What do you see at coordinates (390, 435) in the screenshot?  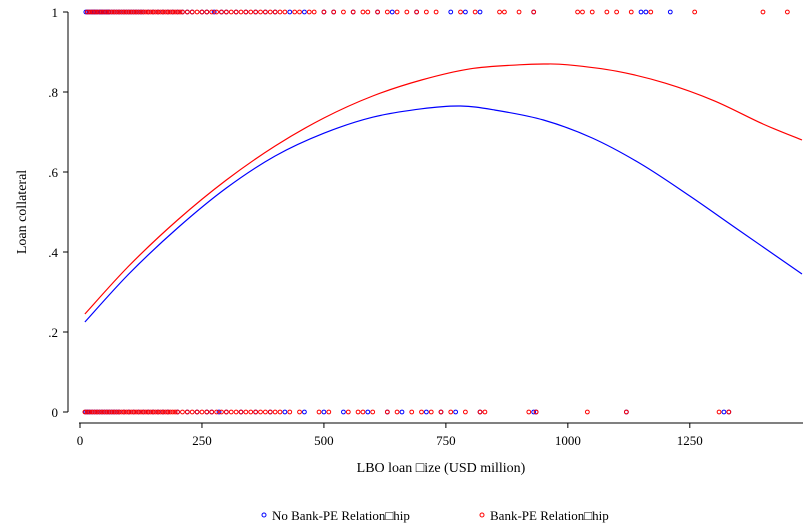 I see `x-axis-ticks: 0 250 500 750 1000 1250` at bounding box center [390, 435].